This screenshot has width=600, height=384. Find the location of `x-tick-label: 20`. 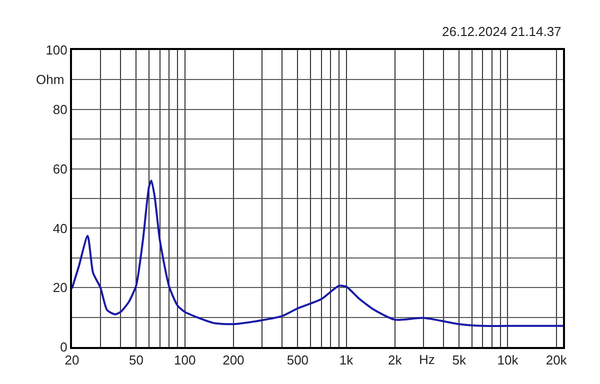

x-tick-label: 20 is located at coordinates (72, 360).